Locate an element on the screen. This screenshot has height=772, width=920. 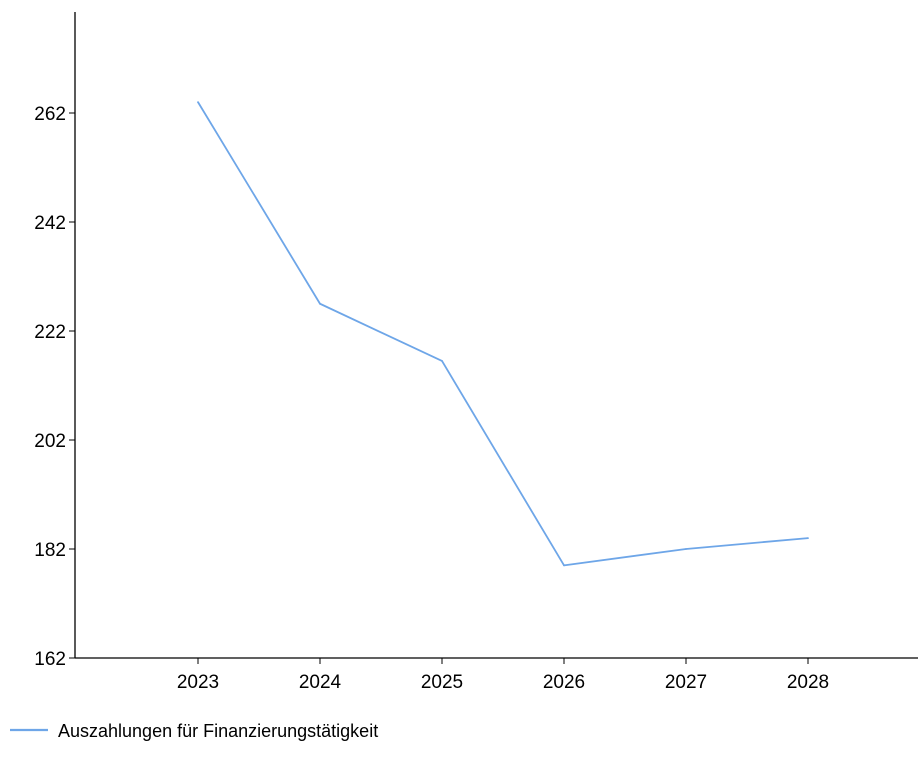
legend-label: Auszahlungen für Finanzierungstätigkeit is located at coordinates (218, 731).